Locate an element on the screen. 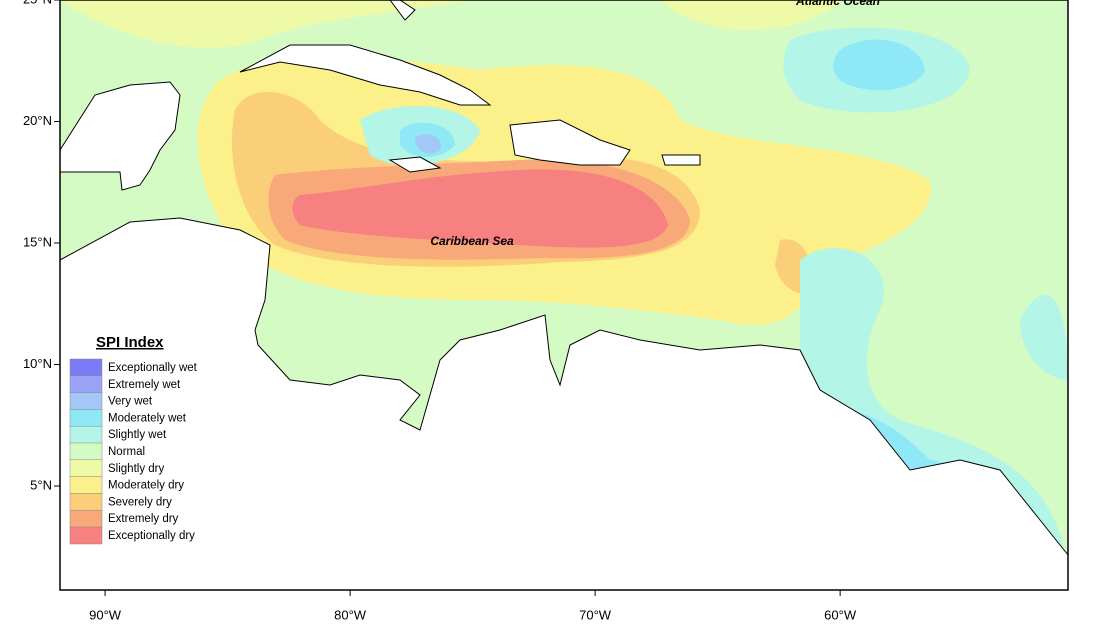 This screenshot has width=1100, height=630. legend-label: Exceptionally dry is located at coordinates (151, 536).